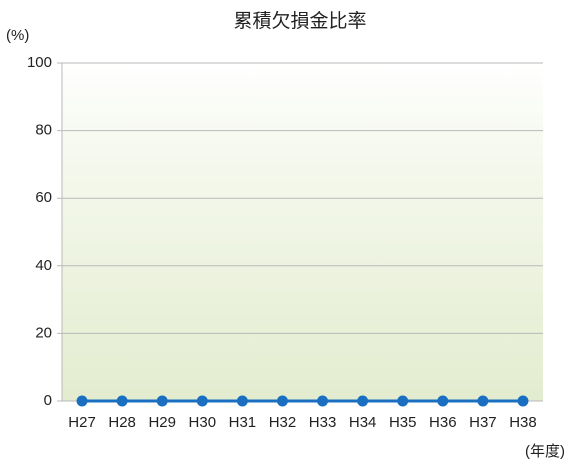  I want to click on x-tick-label: H27, so click(82, 422).